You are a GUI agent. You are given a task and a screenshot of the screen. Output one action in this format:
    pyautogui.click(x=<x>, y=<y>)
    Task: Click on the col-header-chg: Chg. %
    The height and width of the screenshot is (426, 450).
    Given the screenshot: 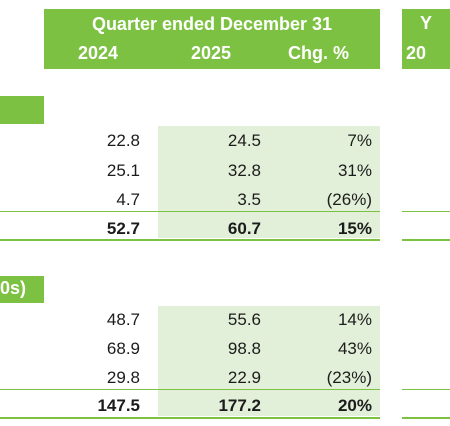 What is the action you would take?
    pyautogui.click(x=318, y=53)
    